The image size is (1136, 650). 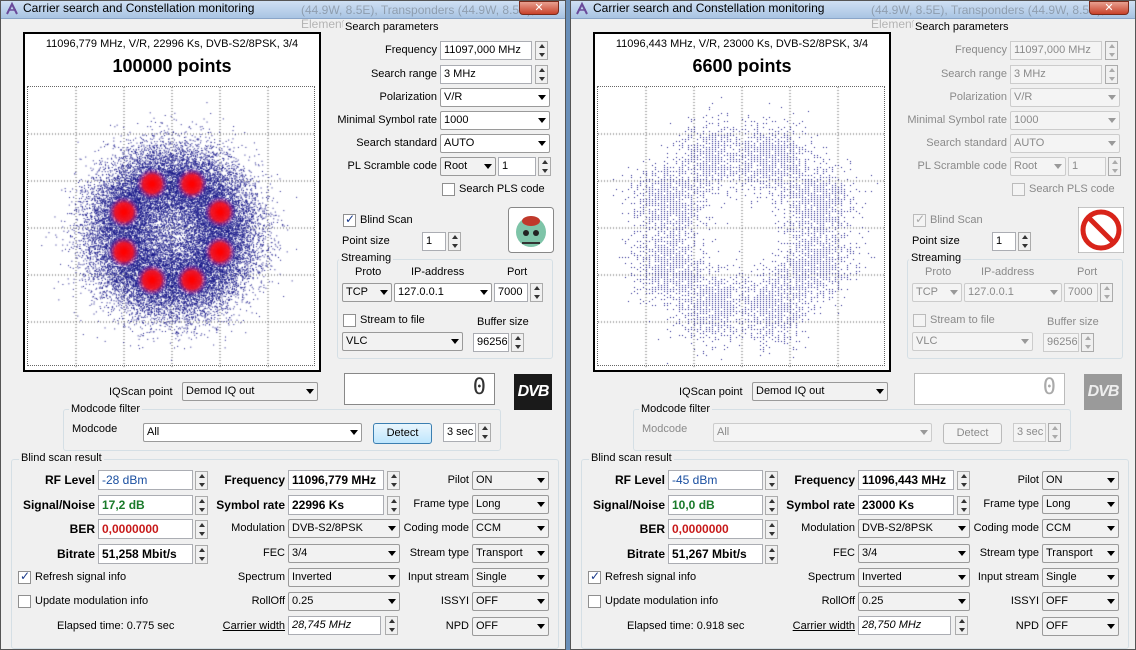 What do you see at coordinates (1111, 50) in the screenshot?
I see `frequency-spinner` at bounding box center [1111, 50].